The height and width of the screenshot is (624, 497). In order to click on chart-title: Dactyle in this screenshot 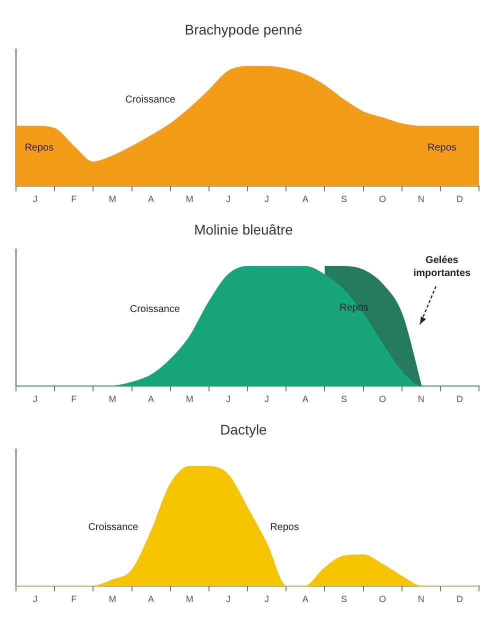, I will do `click(244, 429)`.